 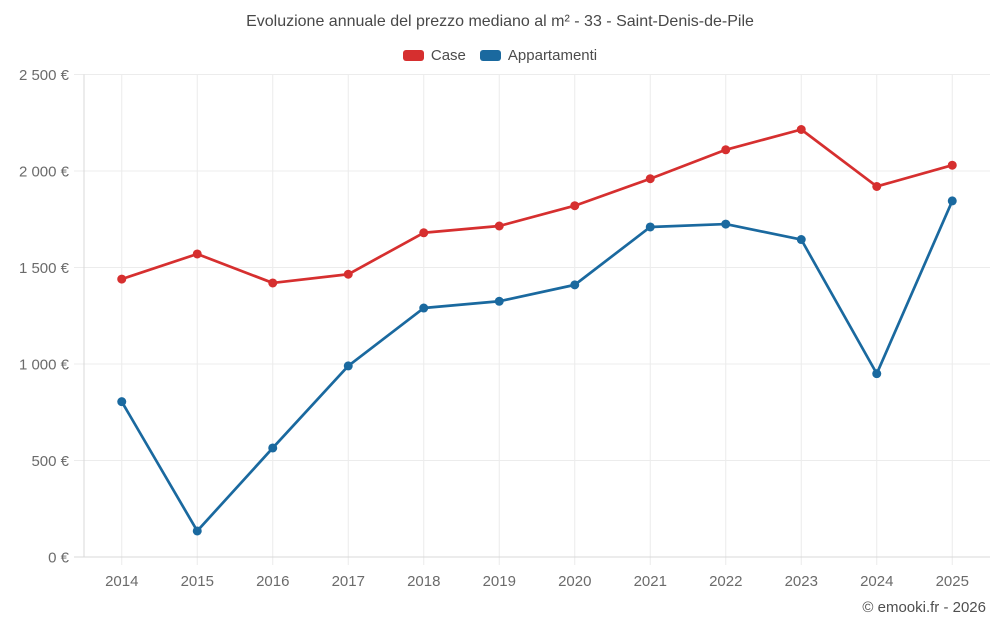 I want to click on data-point-case-2024, so click(x=877, y=186).